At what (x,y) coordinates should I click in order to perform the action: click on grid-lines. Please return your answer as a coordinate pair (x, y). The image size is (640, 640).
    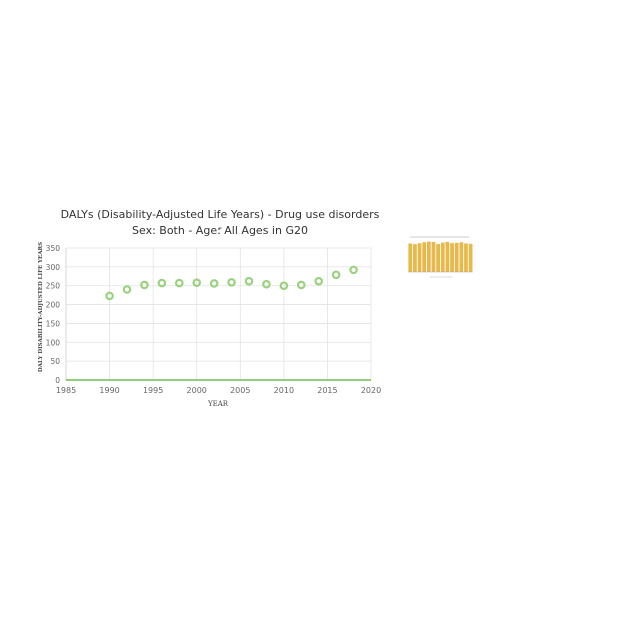
    Looking at the image, I should click on (219, 313).